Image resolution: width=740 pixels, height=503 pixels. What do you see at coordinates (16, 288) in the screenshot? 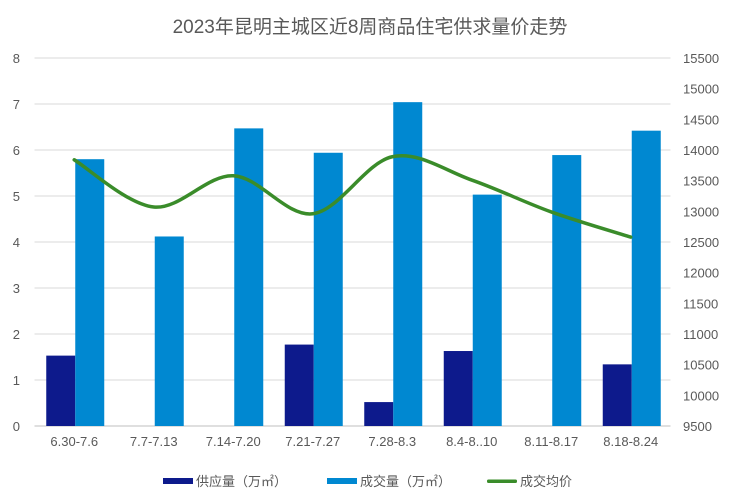
I see `left-axis-tick-label: 3` at bounding box center [16, 288].